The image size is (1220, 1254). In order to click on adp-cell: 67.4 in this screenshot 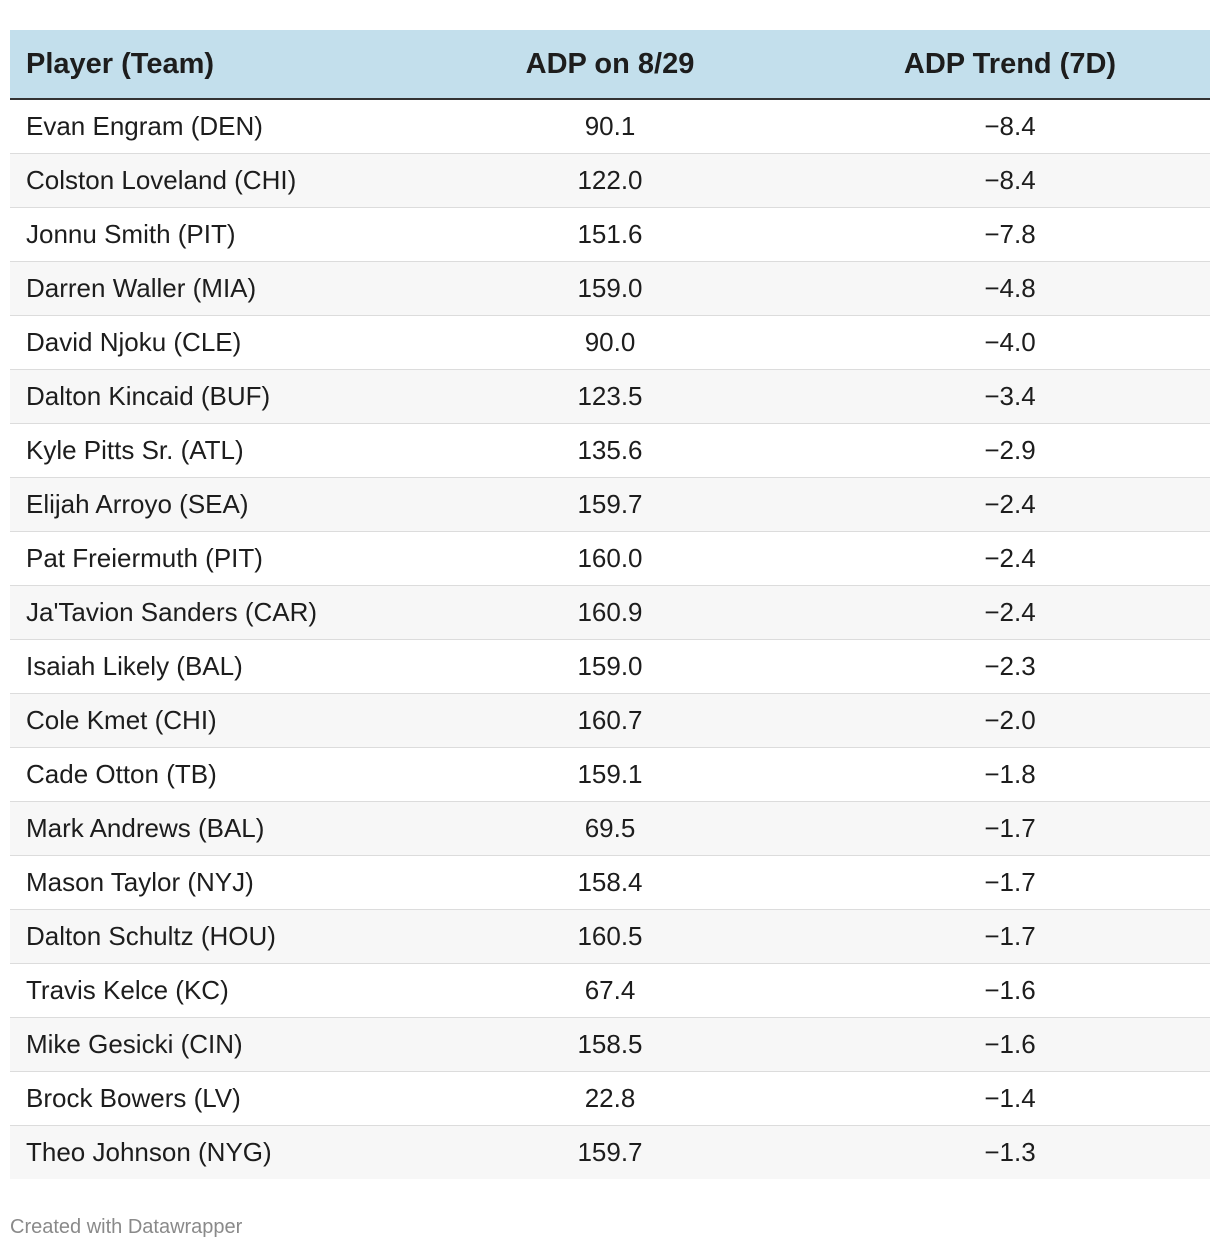, I will do `click(610, 990)`.